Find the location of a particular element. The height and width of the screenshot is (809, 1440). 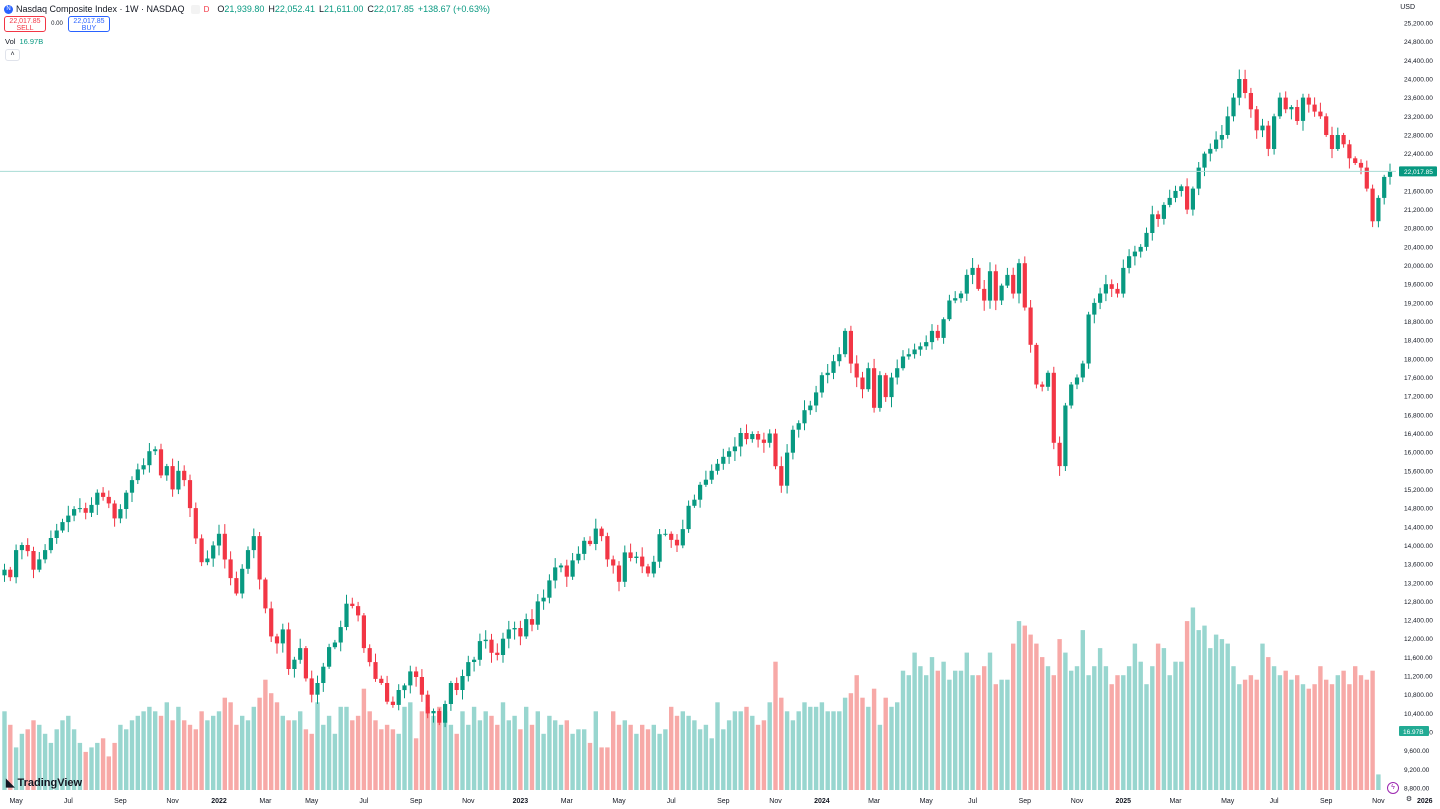

volume-legend: Vol 16.97B is located at coordinates (24, 41).